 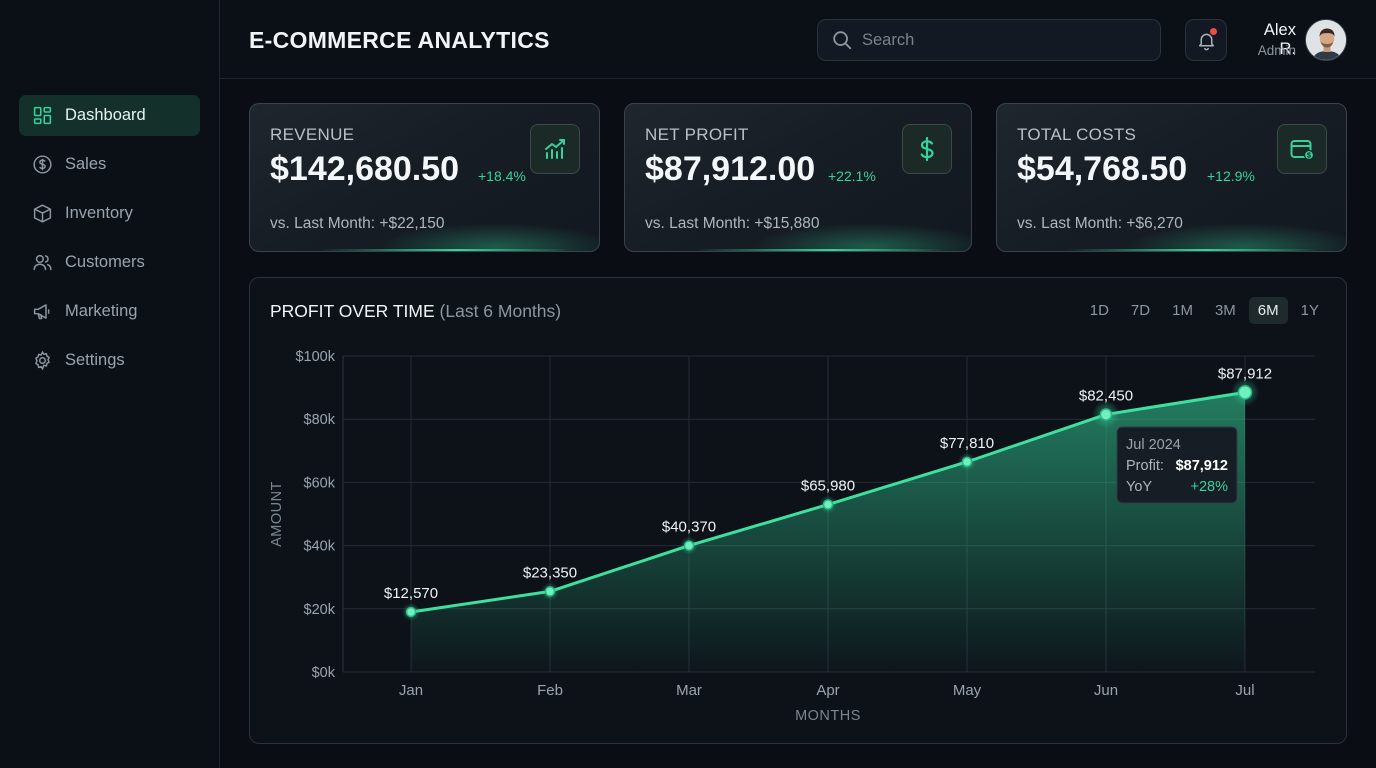 I want to click on dollar-circle-icon, so click(x=42, y=164).